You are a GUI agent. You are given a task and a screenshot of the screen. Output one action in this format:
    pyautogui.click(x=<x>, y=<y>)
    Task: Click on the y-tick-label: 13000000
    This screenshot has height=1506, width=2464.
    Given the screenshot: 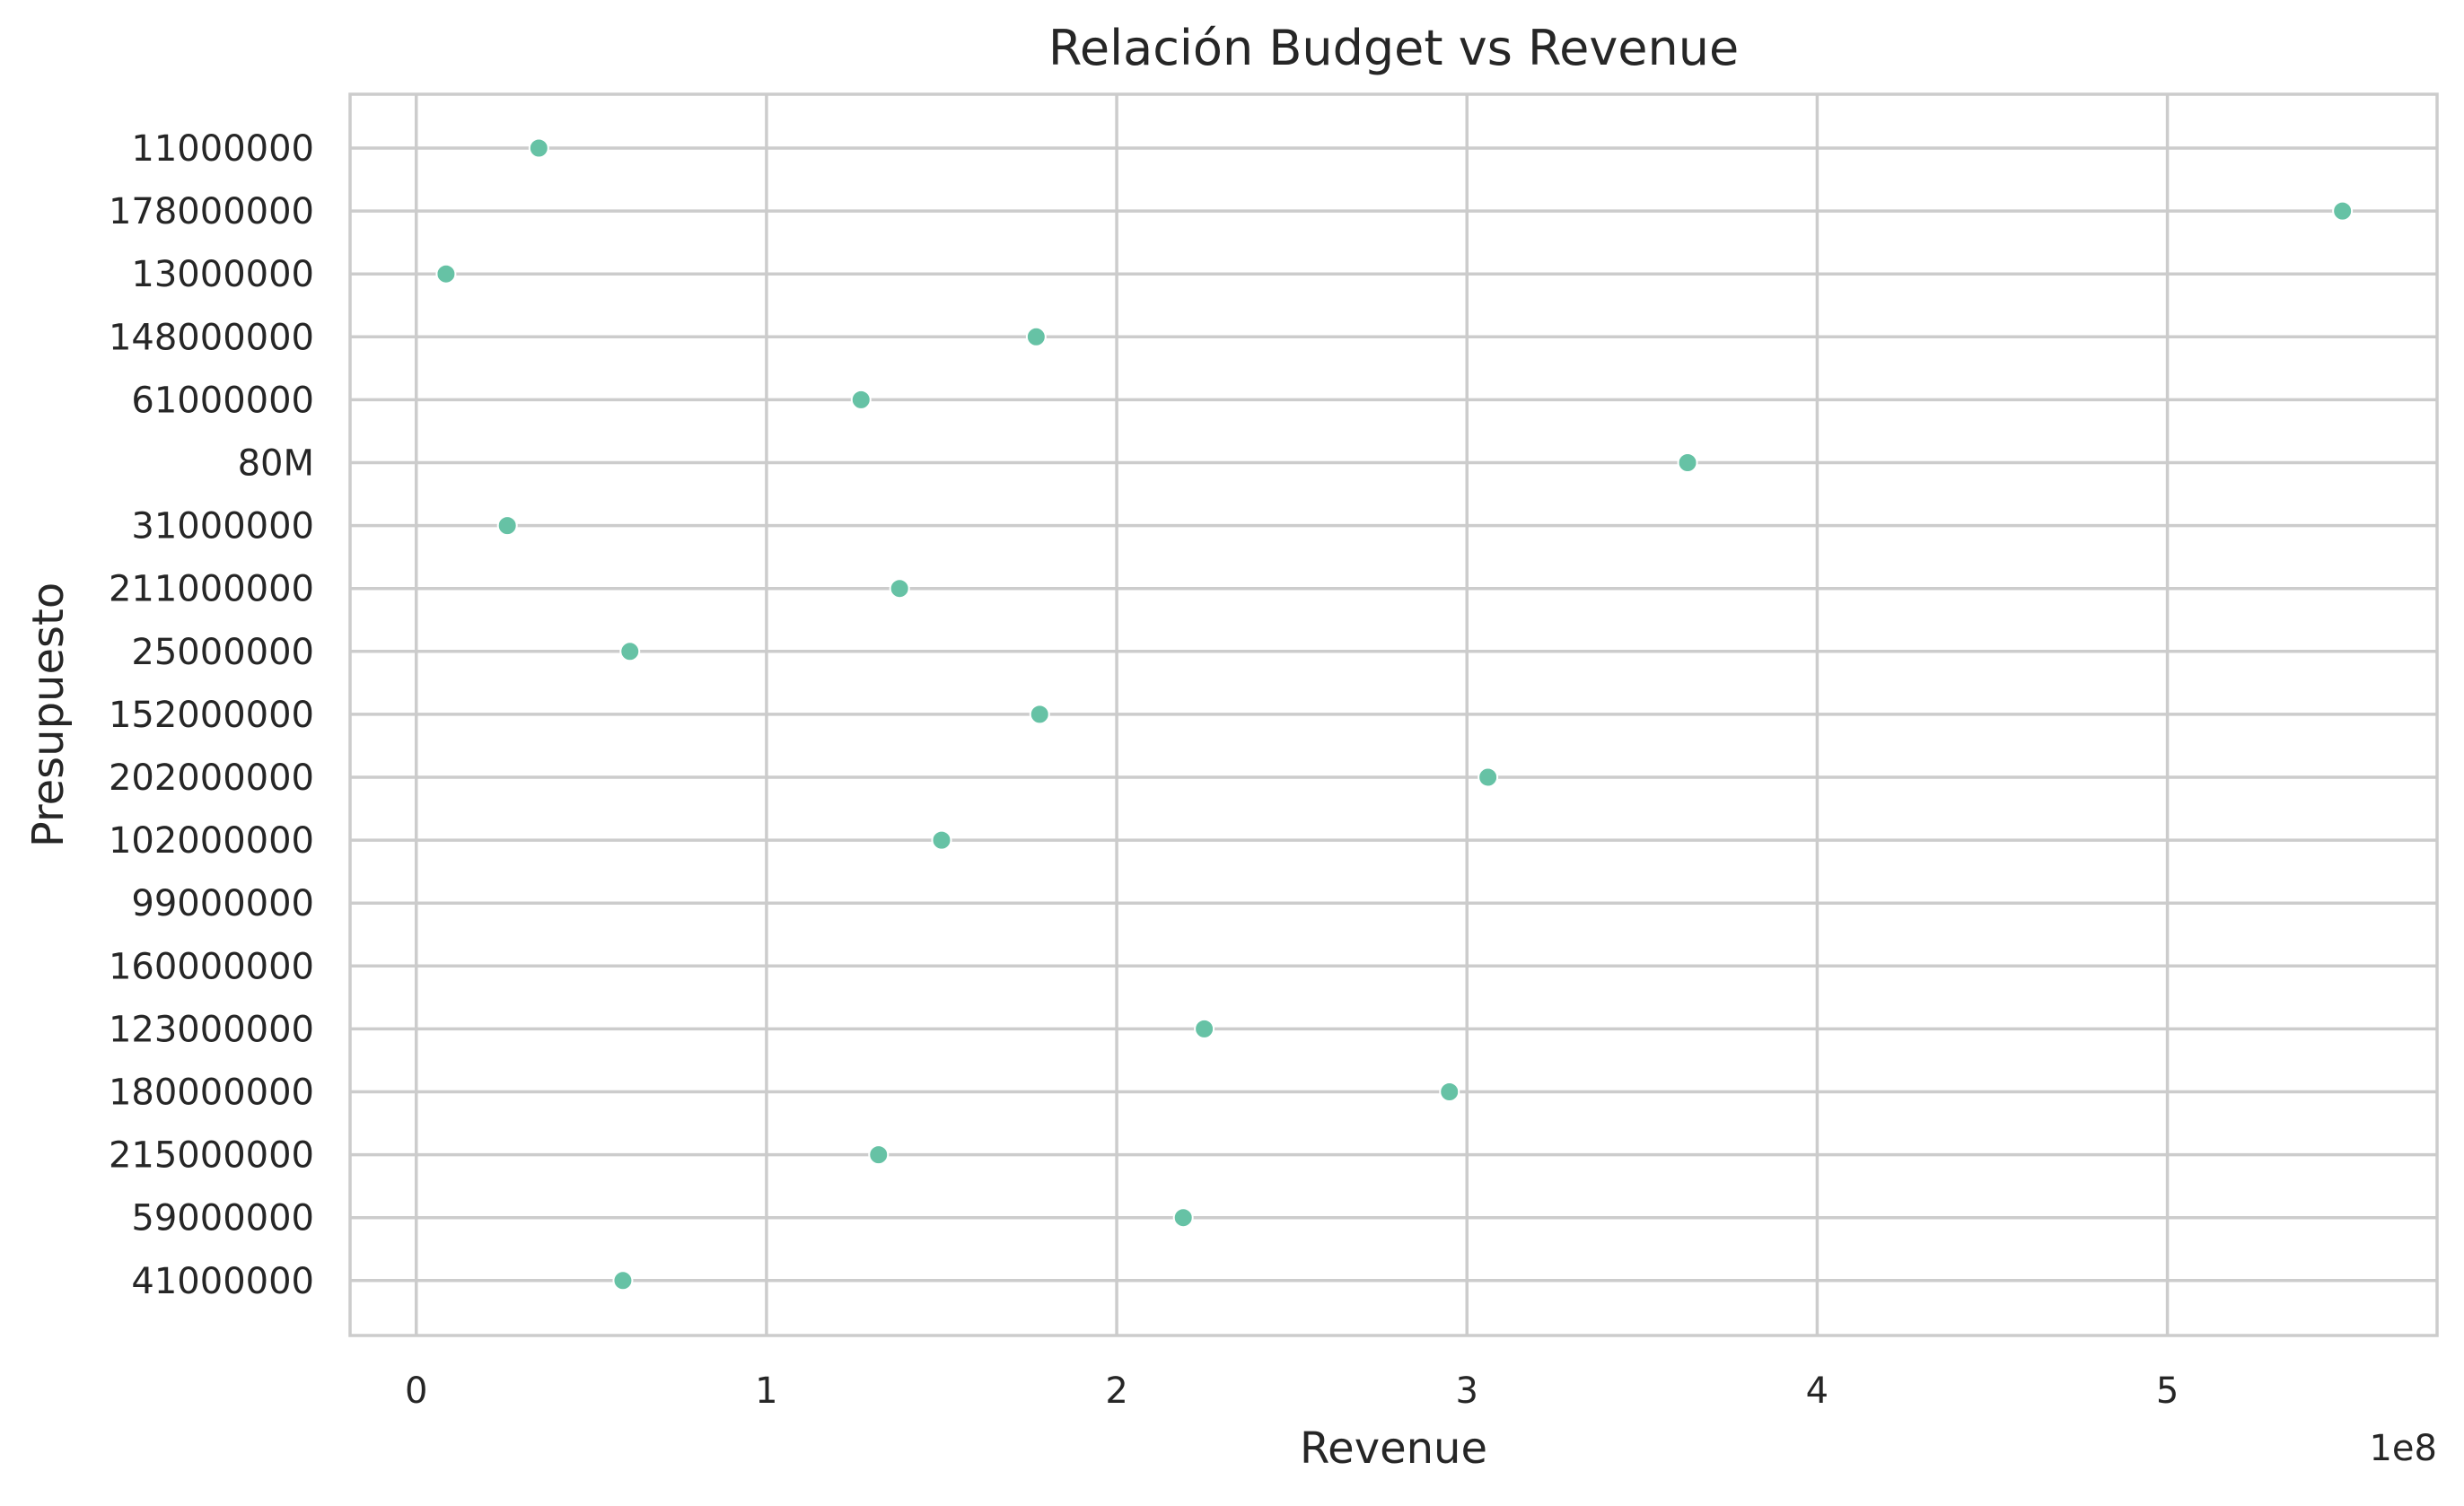 What is the action you would take?
    pyautogui.click(x=223, y=274)
    